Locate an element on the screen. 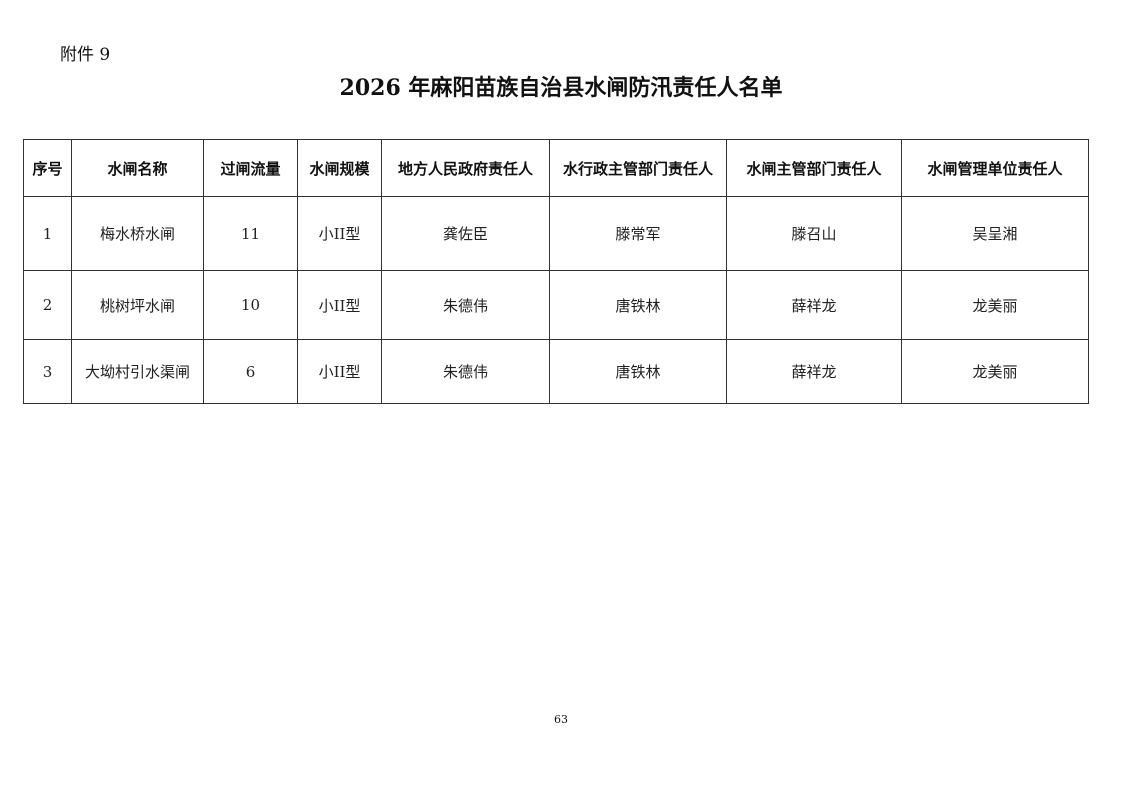 The image size is (1122, 793). column-header: 水闸规模 is located at coordinates (339, 168).